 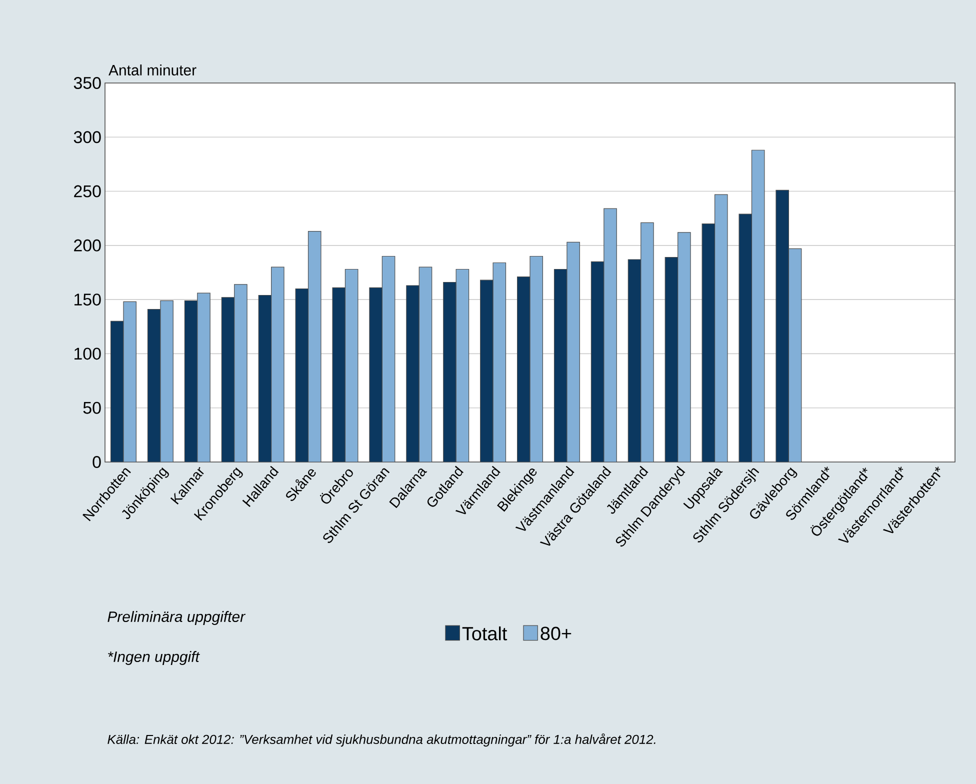 What do you see at coordinates (154, 658) in the screenshot?
I see `text: *Ingen uppgift` at bounding box center [154, 658].